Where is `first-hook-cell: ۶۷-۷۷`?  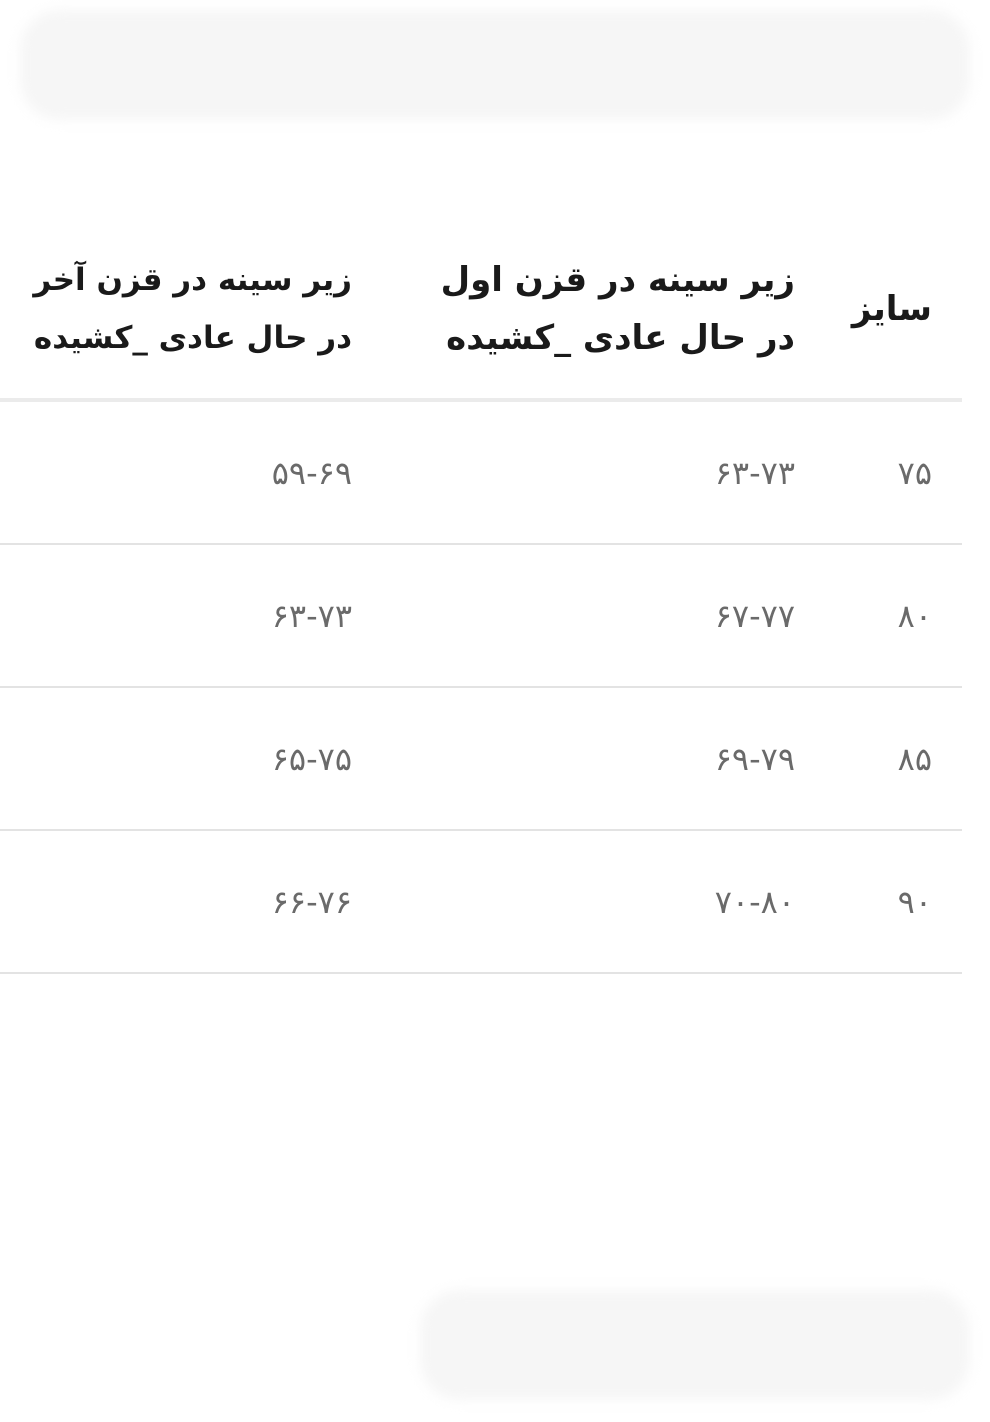
first-hook-cell: ۶۷-۷۷ is located at coordinates (754, 615).